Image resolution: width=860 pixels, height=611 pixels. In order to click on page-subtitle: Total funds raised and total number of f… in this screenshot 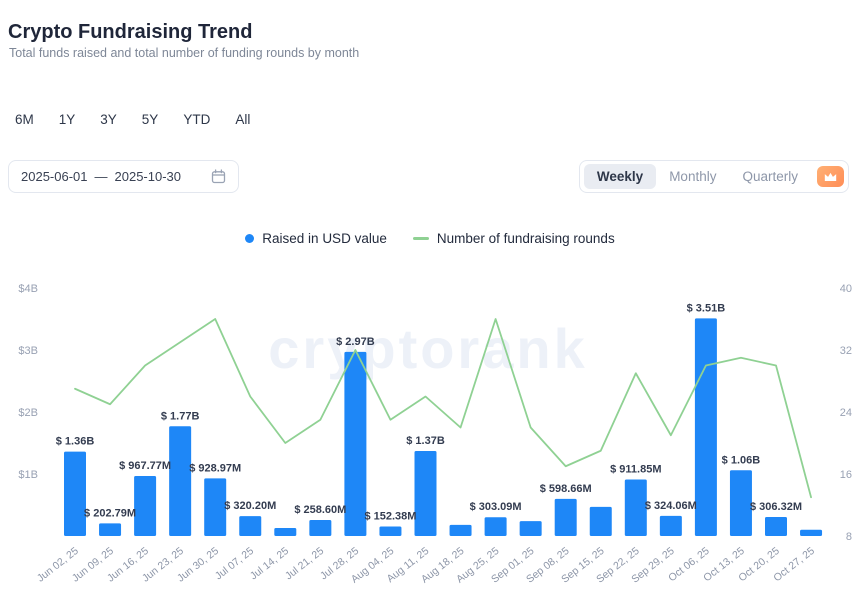, I will do `click(184, 53)`.